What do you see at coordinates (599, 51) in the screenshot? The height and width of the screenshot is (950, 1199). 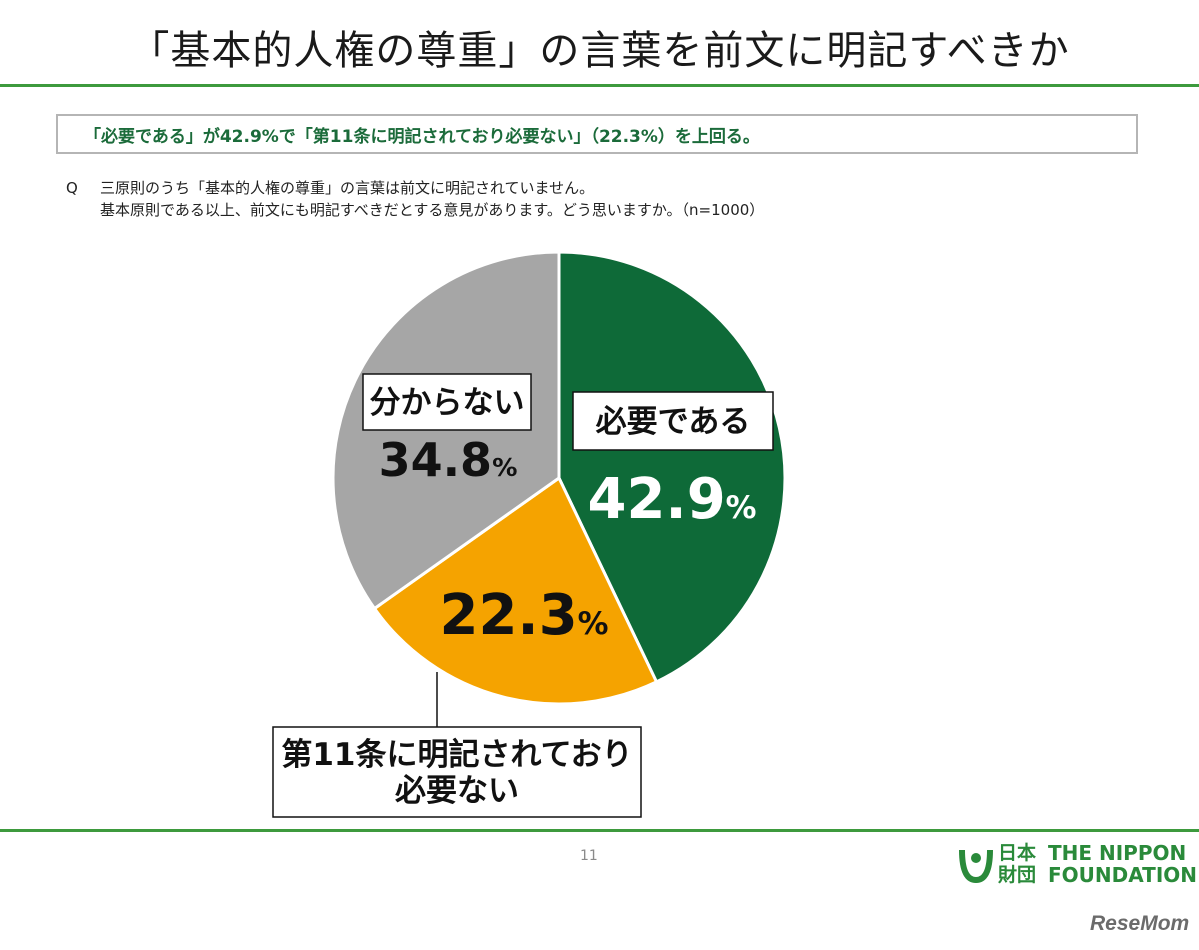 I see `page-title: 「基本的人権の尊重」の言葉を前文に明記すべきか` at bounding box center [599, 51].